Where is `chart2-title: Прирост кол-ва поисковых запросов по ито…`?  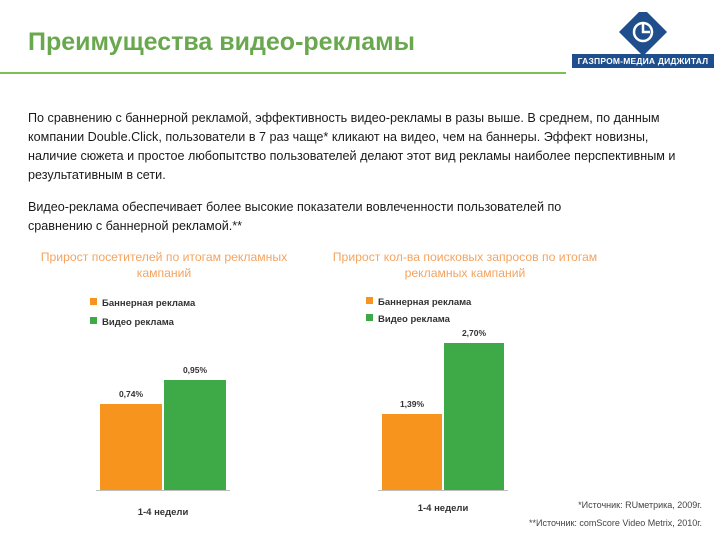 chart2-title: Прирост кол-ва поисковых запросов по ито… is located at coordinates (465, 265).